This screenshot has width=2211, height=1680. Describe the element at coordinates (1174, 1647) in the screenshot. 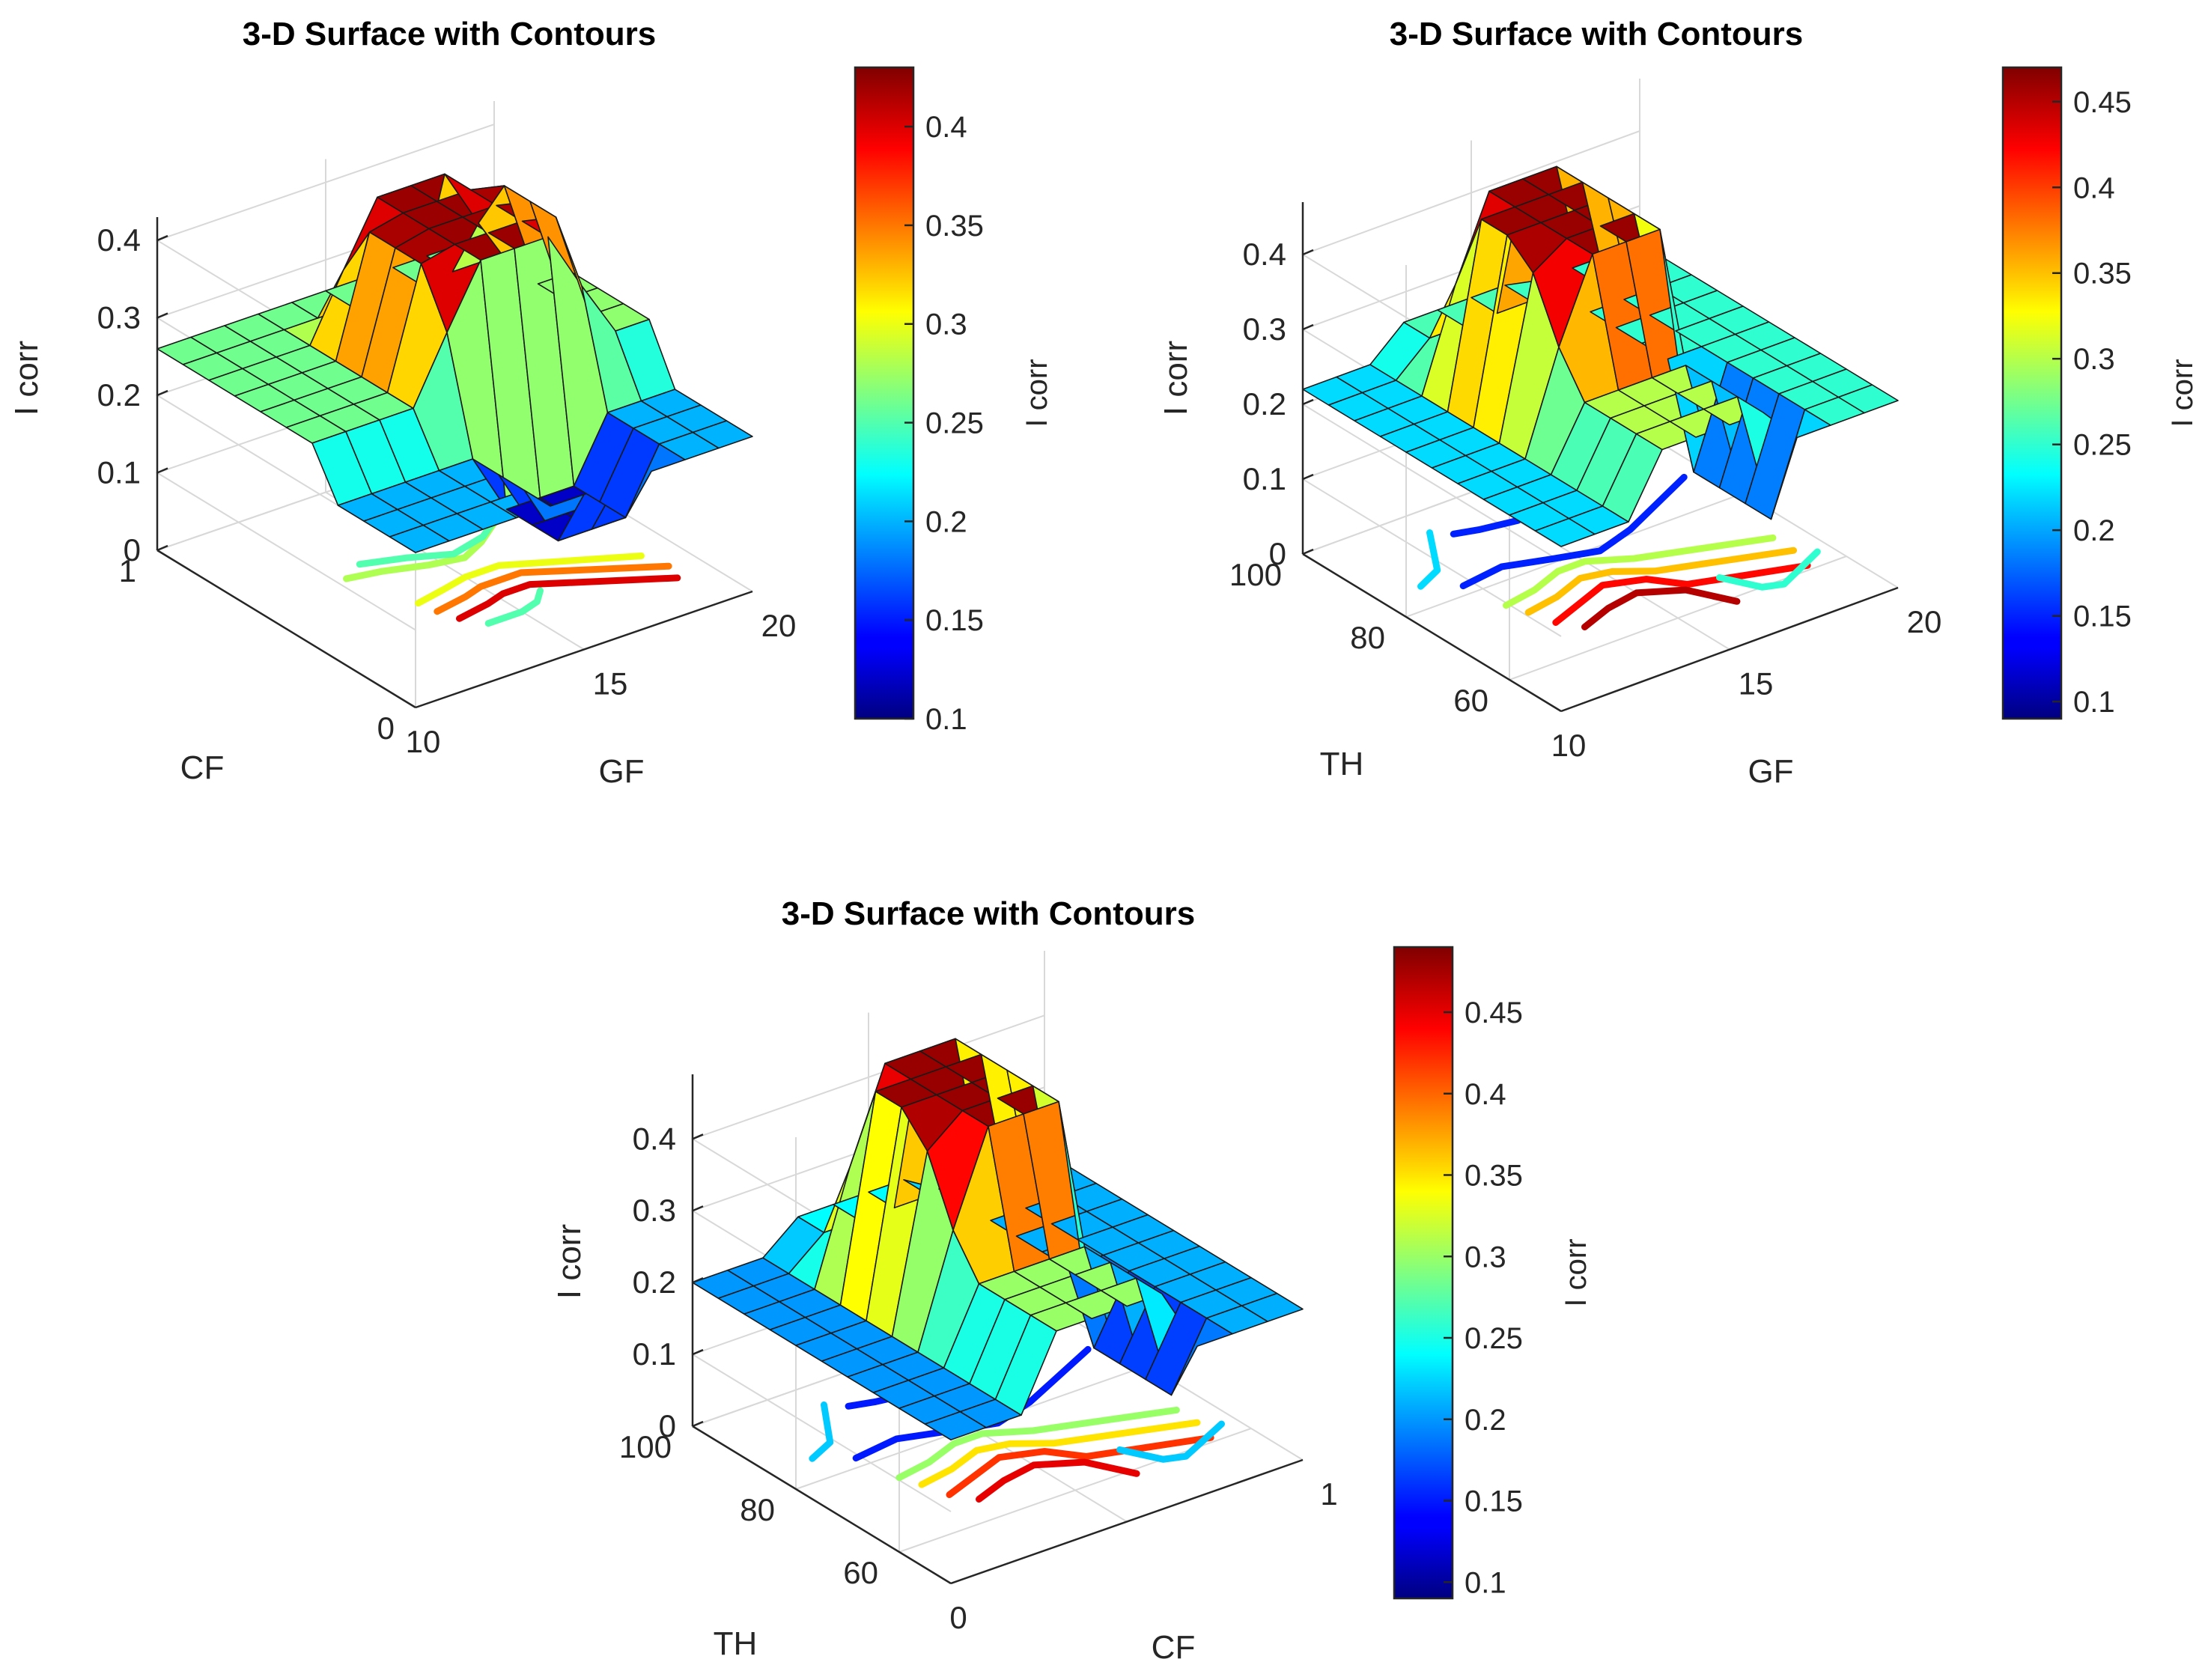

I see `x-axis-label: CF` at that location.